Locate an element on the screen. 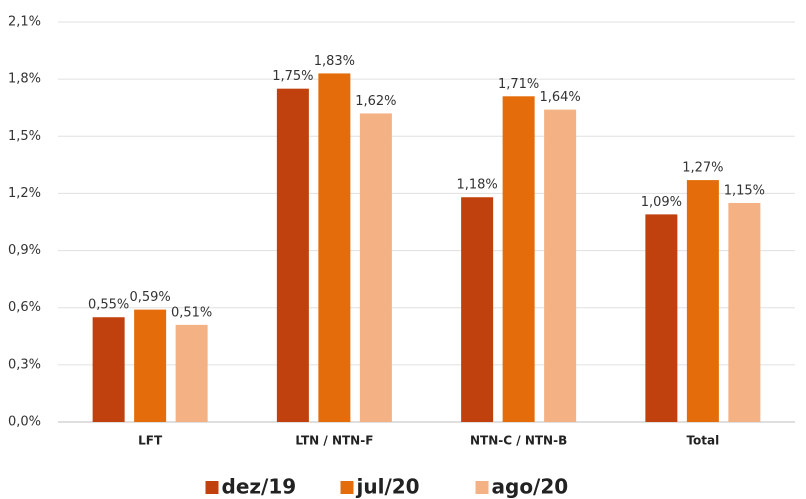  value-label: 1,75% is located at coordinates (292, 76).